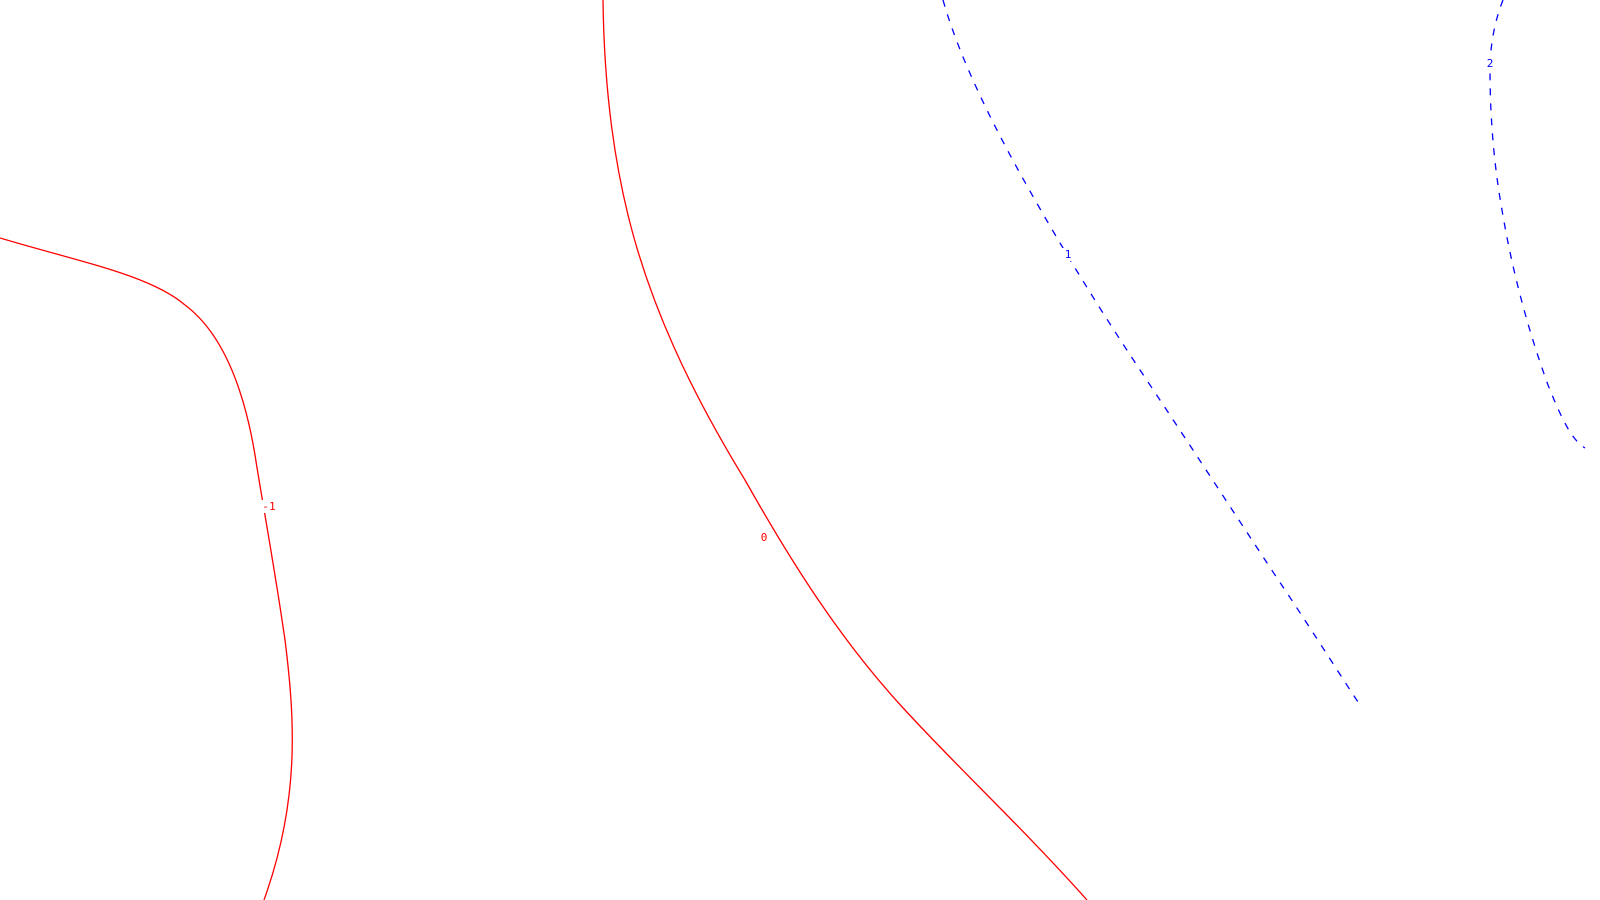  I want to click on contour-level-minus-1: -1, so click(146, 568).